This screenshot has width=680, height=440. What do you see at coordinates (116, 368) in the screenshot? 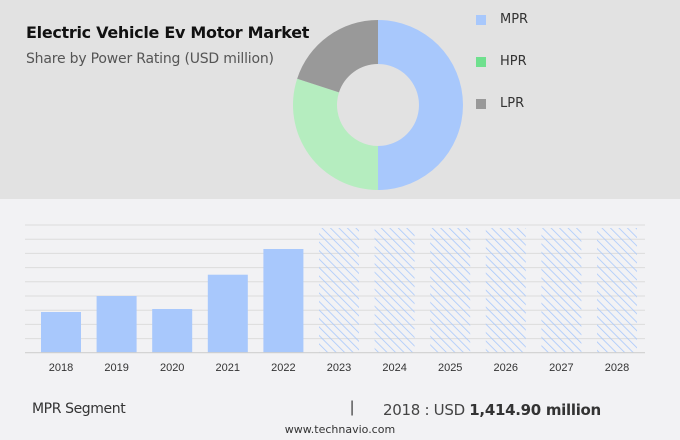
I see `x-tick-label: 2019` at bounding box center [116, 368].